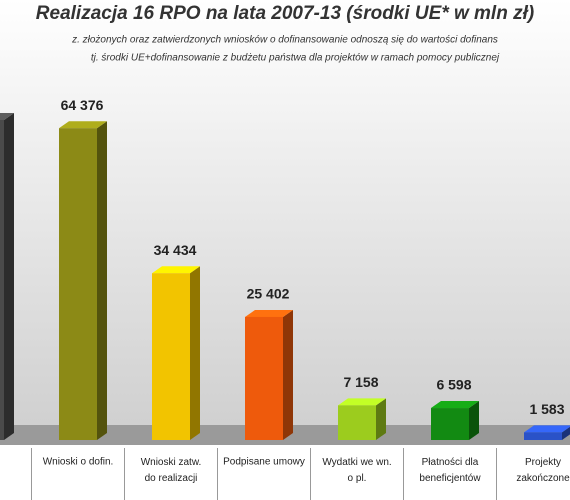 This screenshot has width=570, height=500. What do you see at coordinates (356, 470) in the screenshot?
I see `x-tick-label: Wydatki we wn. o pl.` at bounding box center [356, 470].